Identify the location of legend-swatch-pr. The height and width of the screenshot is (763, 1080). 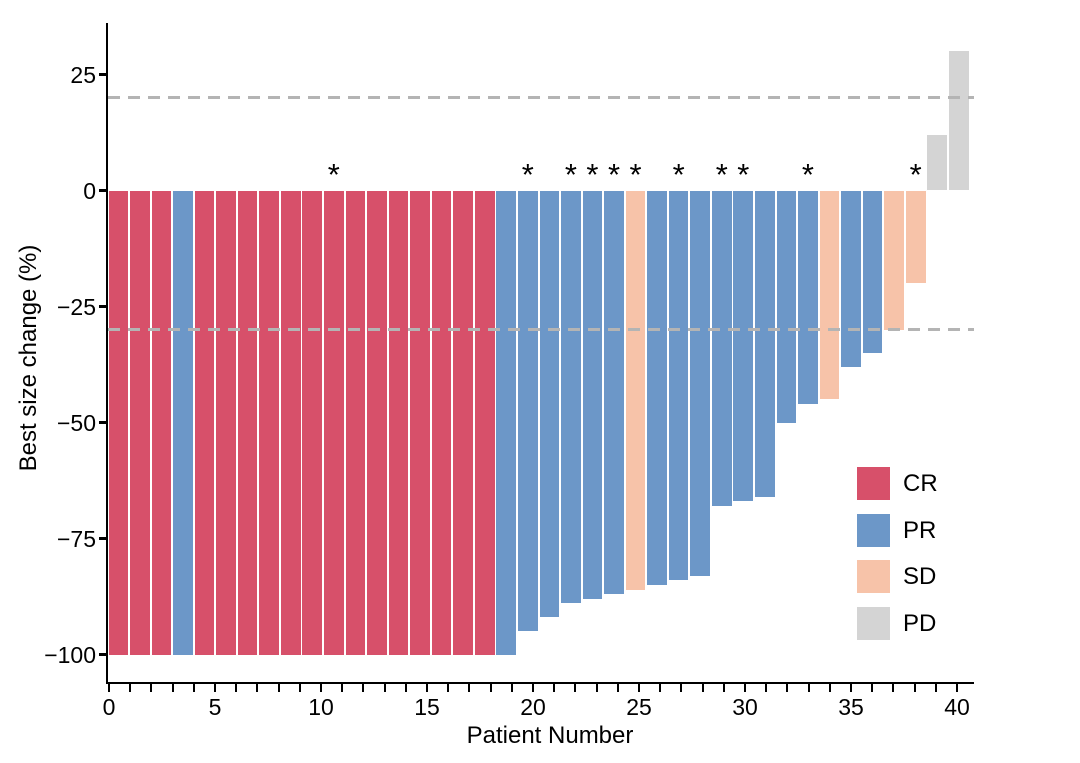
(873, 530).